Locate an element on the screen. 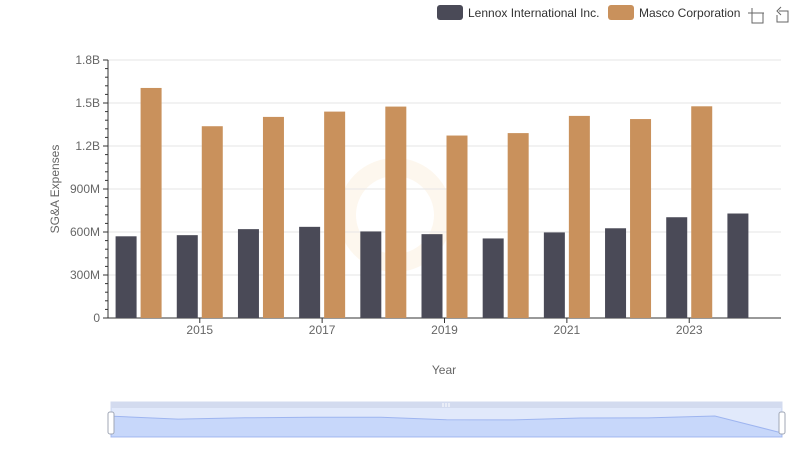 The image size is (800, 461). x-tick-label: 2015 is located at coordinates (199, 330).